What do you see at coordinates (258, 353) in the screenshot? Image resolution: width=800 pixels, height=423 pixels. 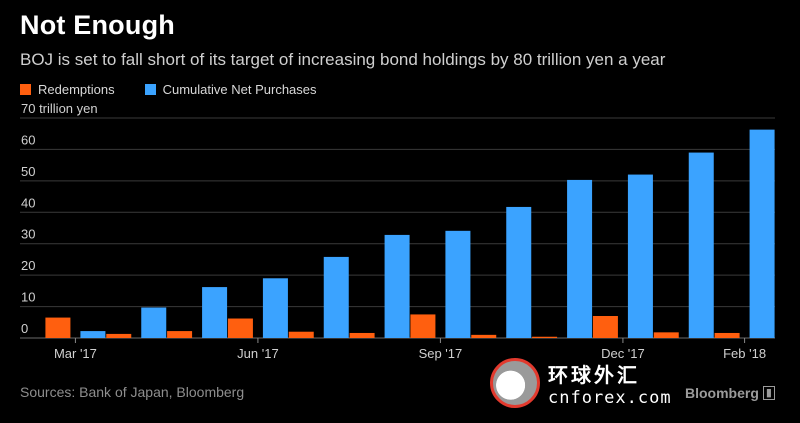 I see `x-tick-label: Jun '17` at bounding box center [258, 353].